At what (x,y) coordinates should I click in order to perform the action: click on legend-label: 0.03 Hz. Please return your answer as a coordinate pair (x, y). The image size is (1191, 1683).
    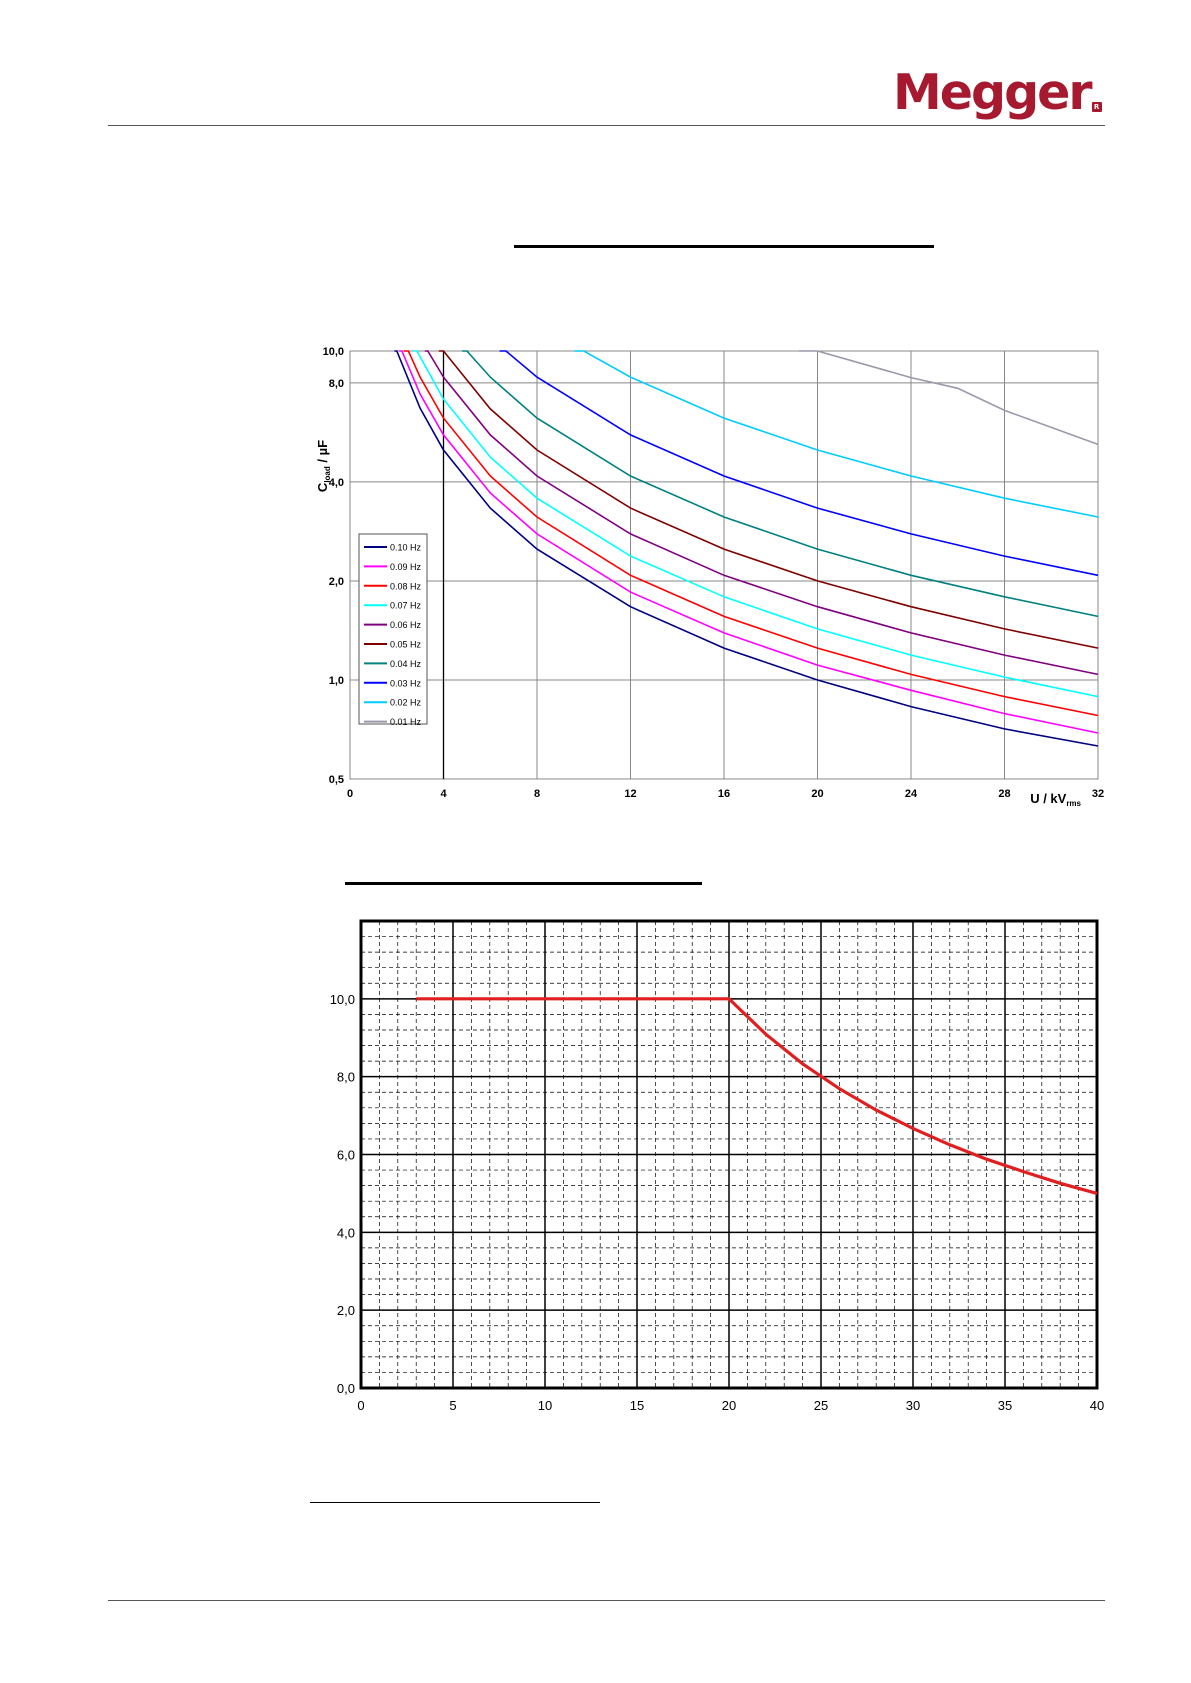
    Looking at the image, I should click on (406, 683).